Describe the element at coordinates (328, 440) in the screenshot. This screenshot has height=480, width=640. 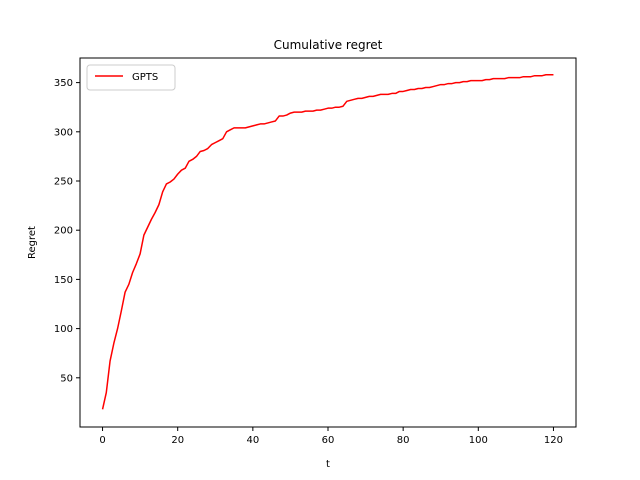
I see `x-tick-label: 60` at that location.